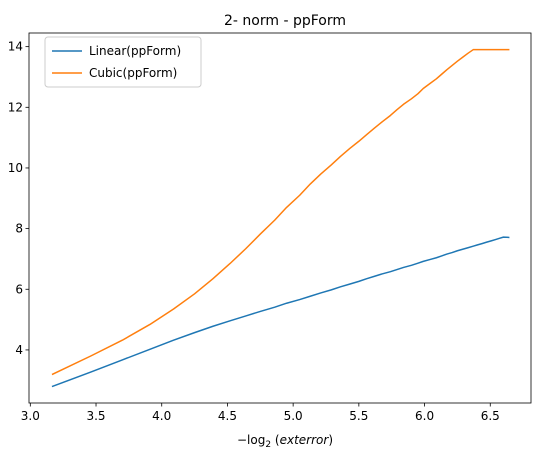  I want to click on legend-frame, so click(123, 62).